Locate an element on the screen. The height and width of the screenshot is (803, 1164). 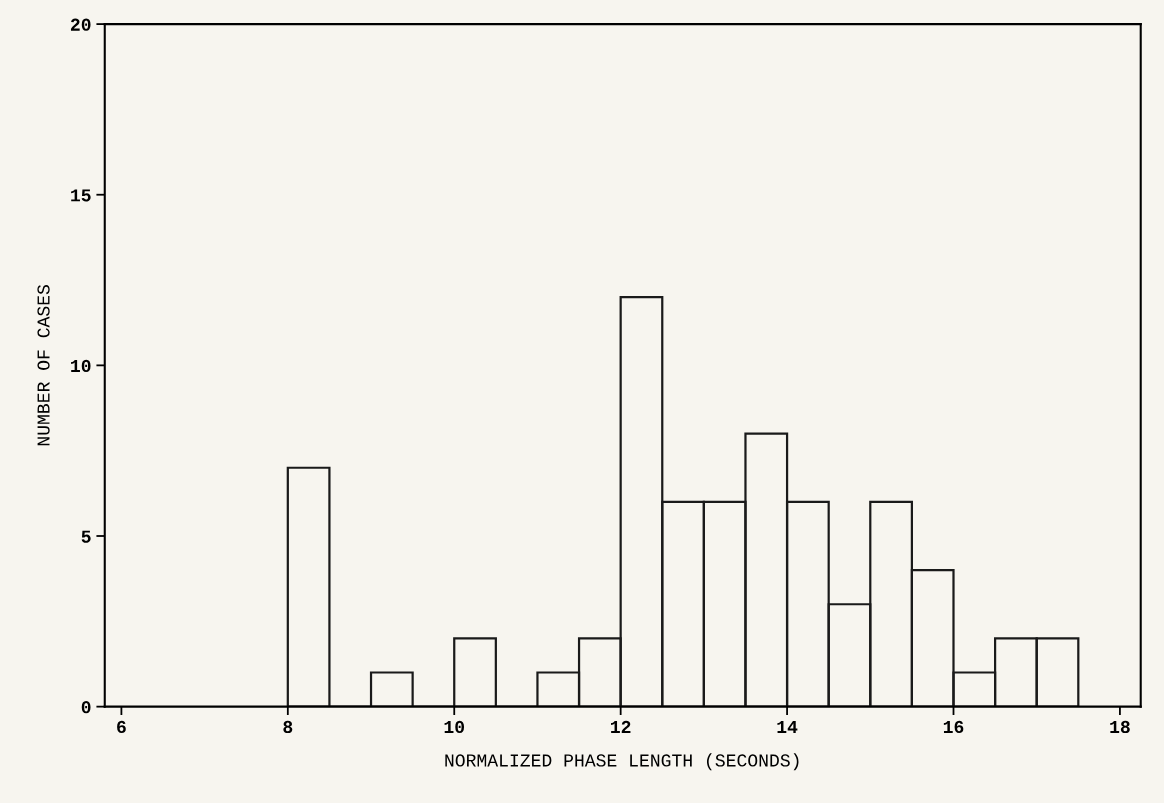
x-axis-title: NORMALIZED PHASE LENGTH (SECONDS) is located at coordinates (622, 762).